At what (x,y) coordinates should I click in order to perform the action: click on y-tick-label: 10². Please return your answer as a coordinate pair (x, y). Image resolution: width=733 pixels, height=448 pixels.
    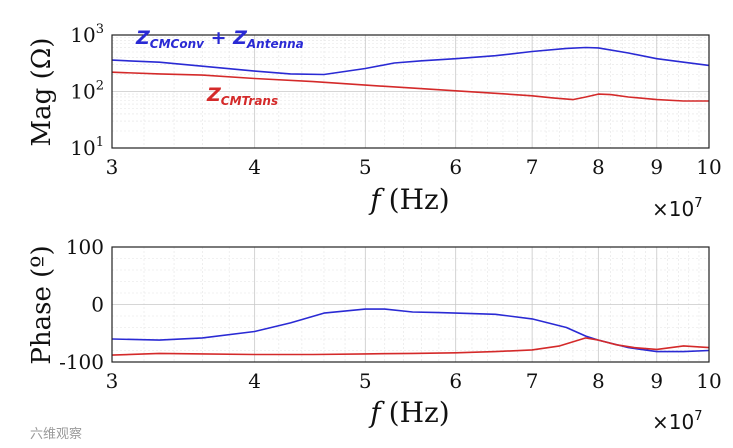
    Looking at the image, I should click on (87, 91).